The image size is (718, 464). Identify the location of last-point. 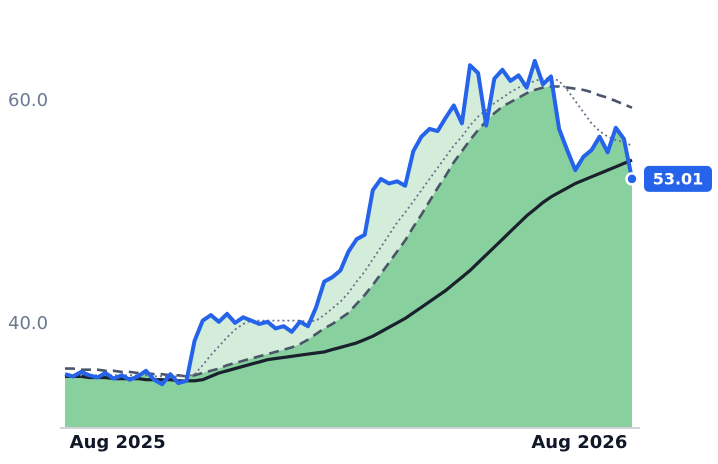
(632, 179).